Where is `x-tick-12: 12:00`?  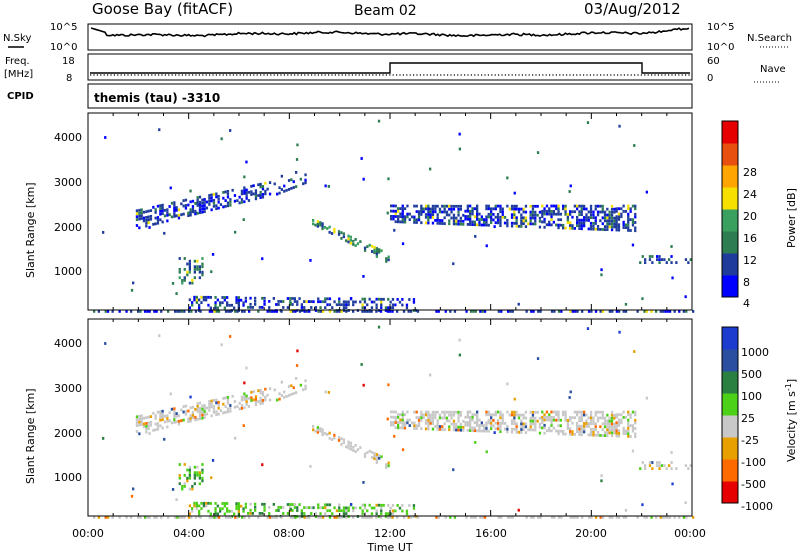 x-tick-12: 12:00 is located at coordinates (390, 533).